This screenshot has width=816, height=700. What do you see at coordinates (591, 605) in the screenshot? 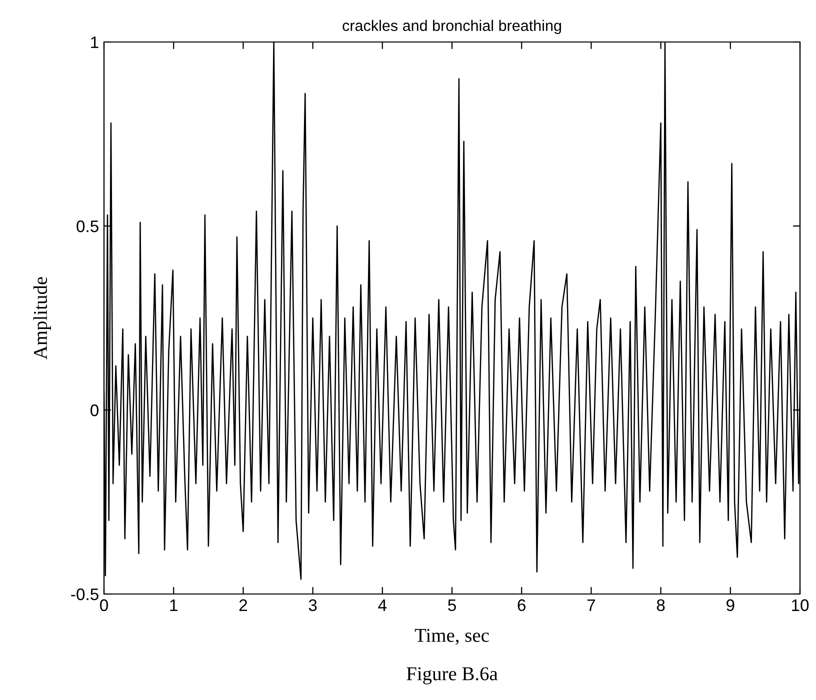
I see `x-tick-label: 7` at bounding box center [591, 605].